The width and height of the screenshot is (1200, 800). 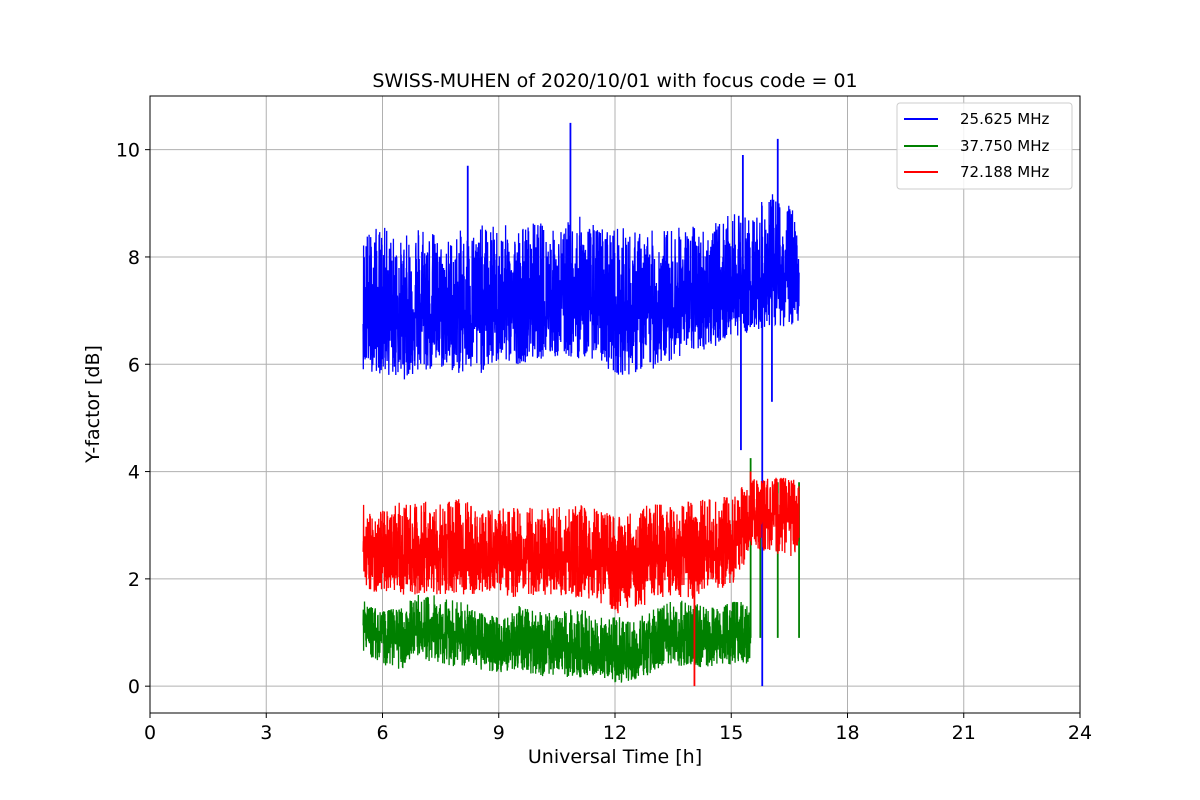 What do you see at coordinates (134, 687) in the screenshot?
I see `y-tick-label-0: 0` at bounding box center [134, 687].